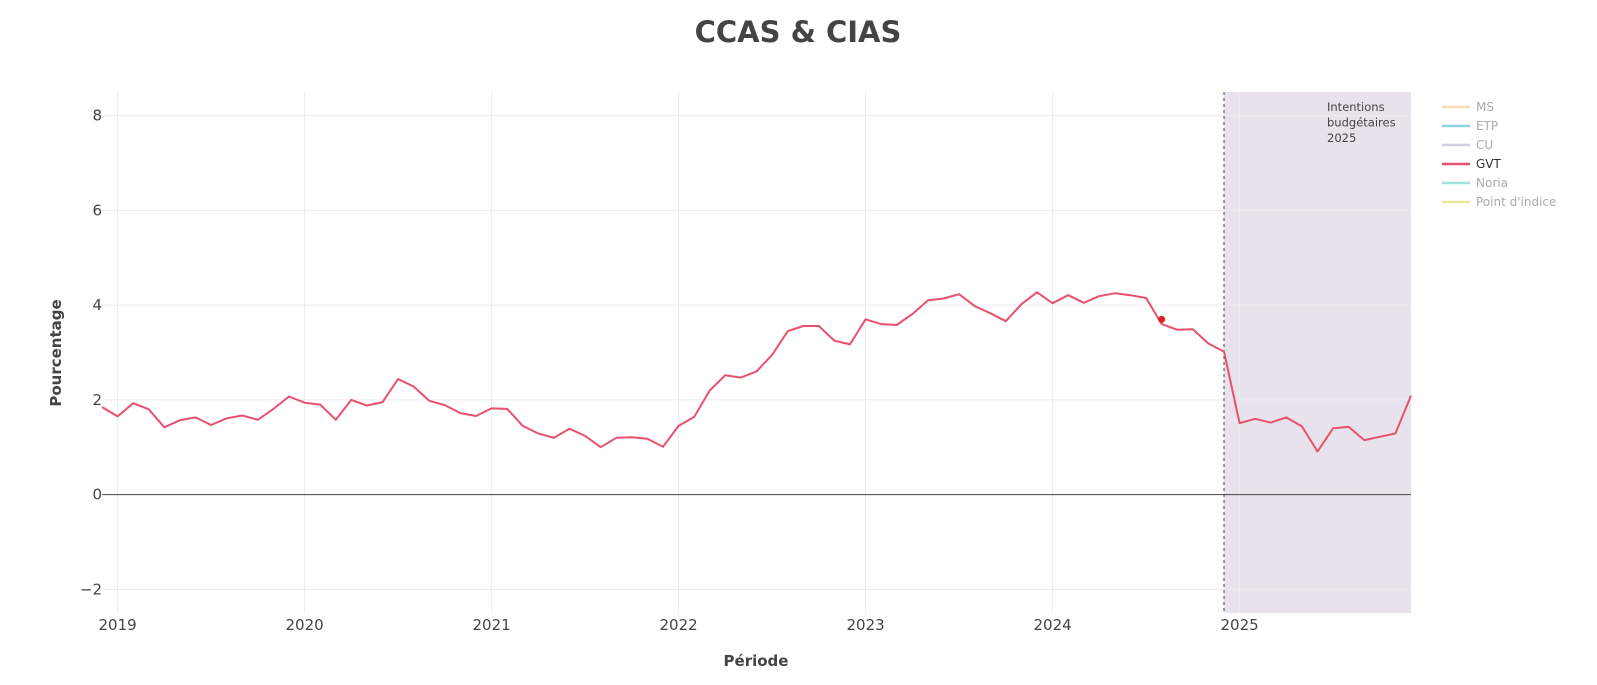 Image resolution: width=1597 pixels, height=685 pixels. What do you see at coordinates (304, 625) in the screenshot?
I see `x-tick-label: 2020` at bounding box center [304, 625].